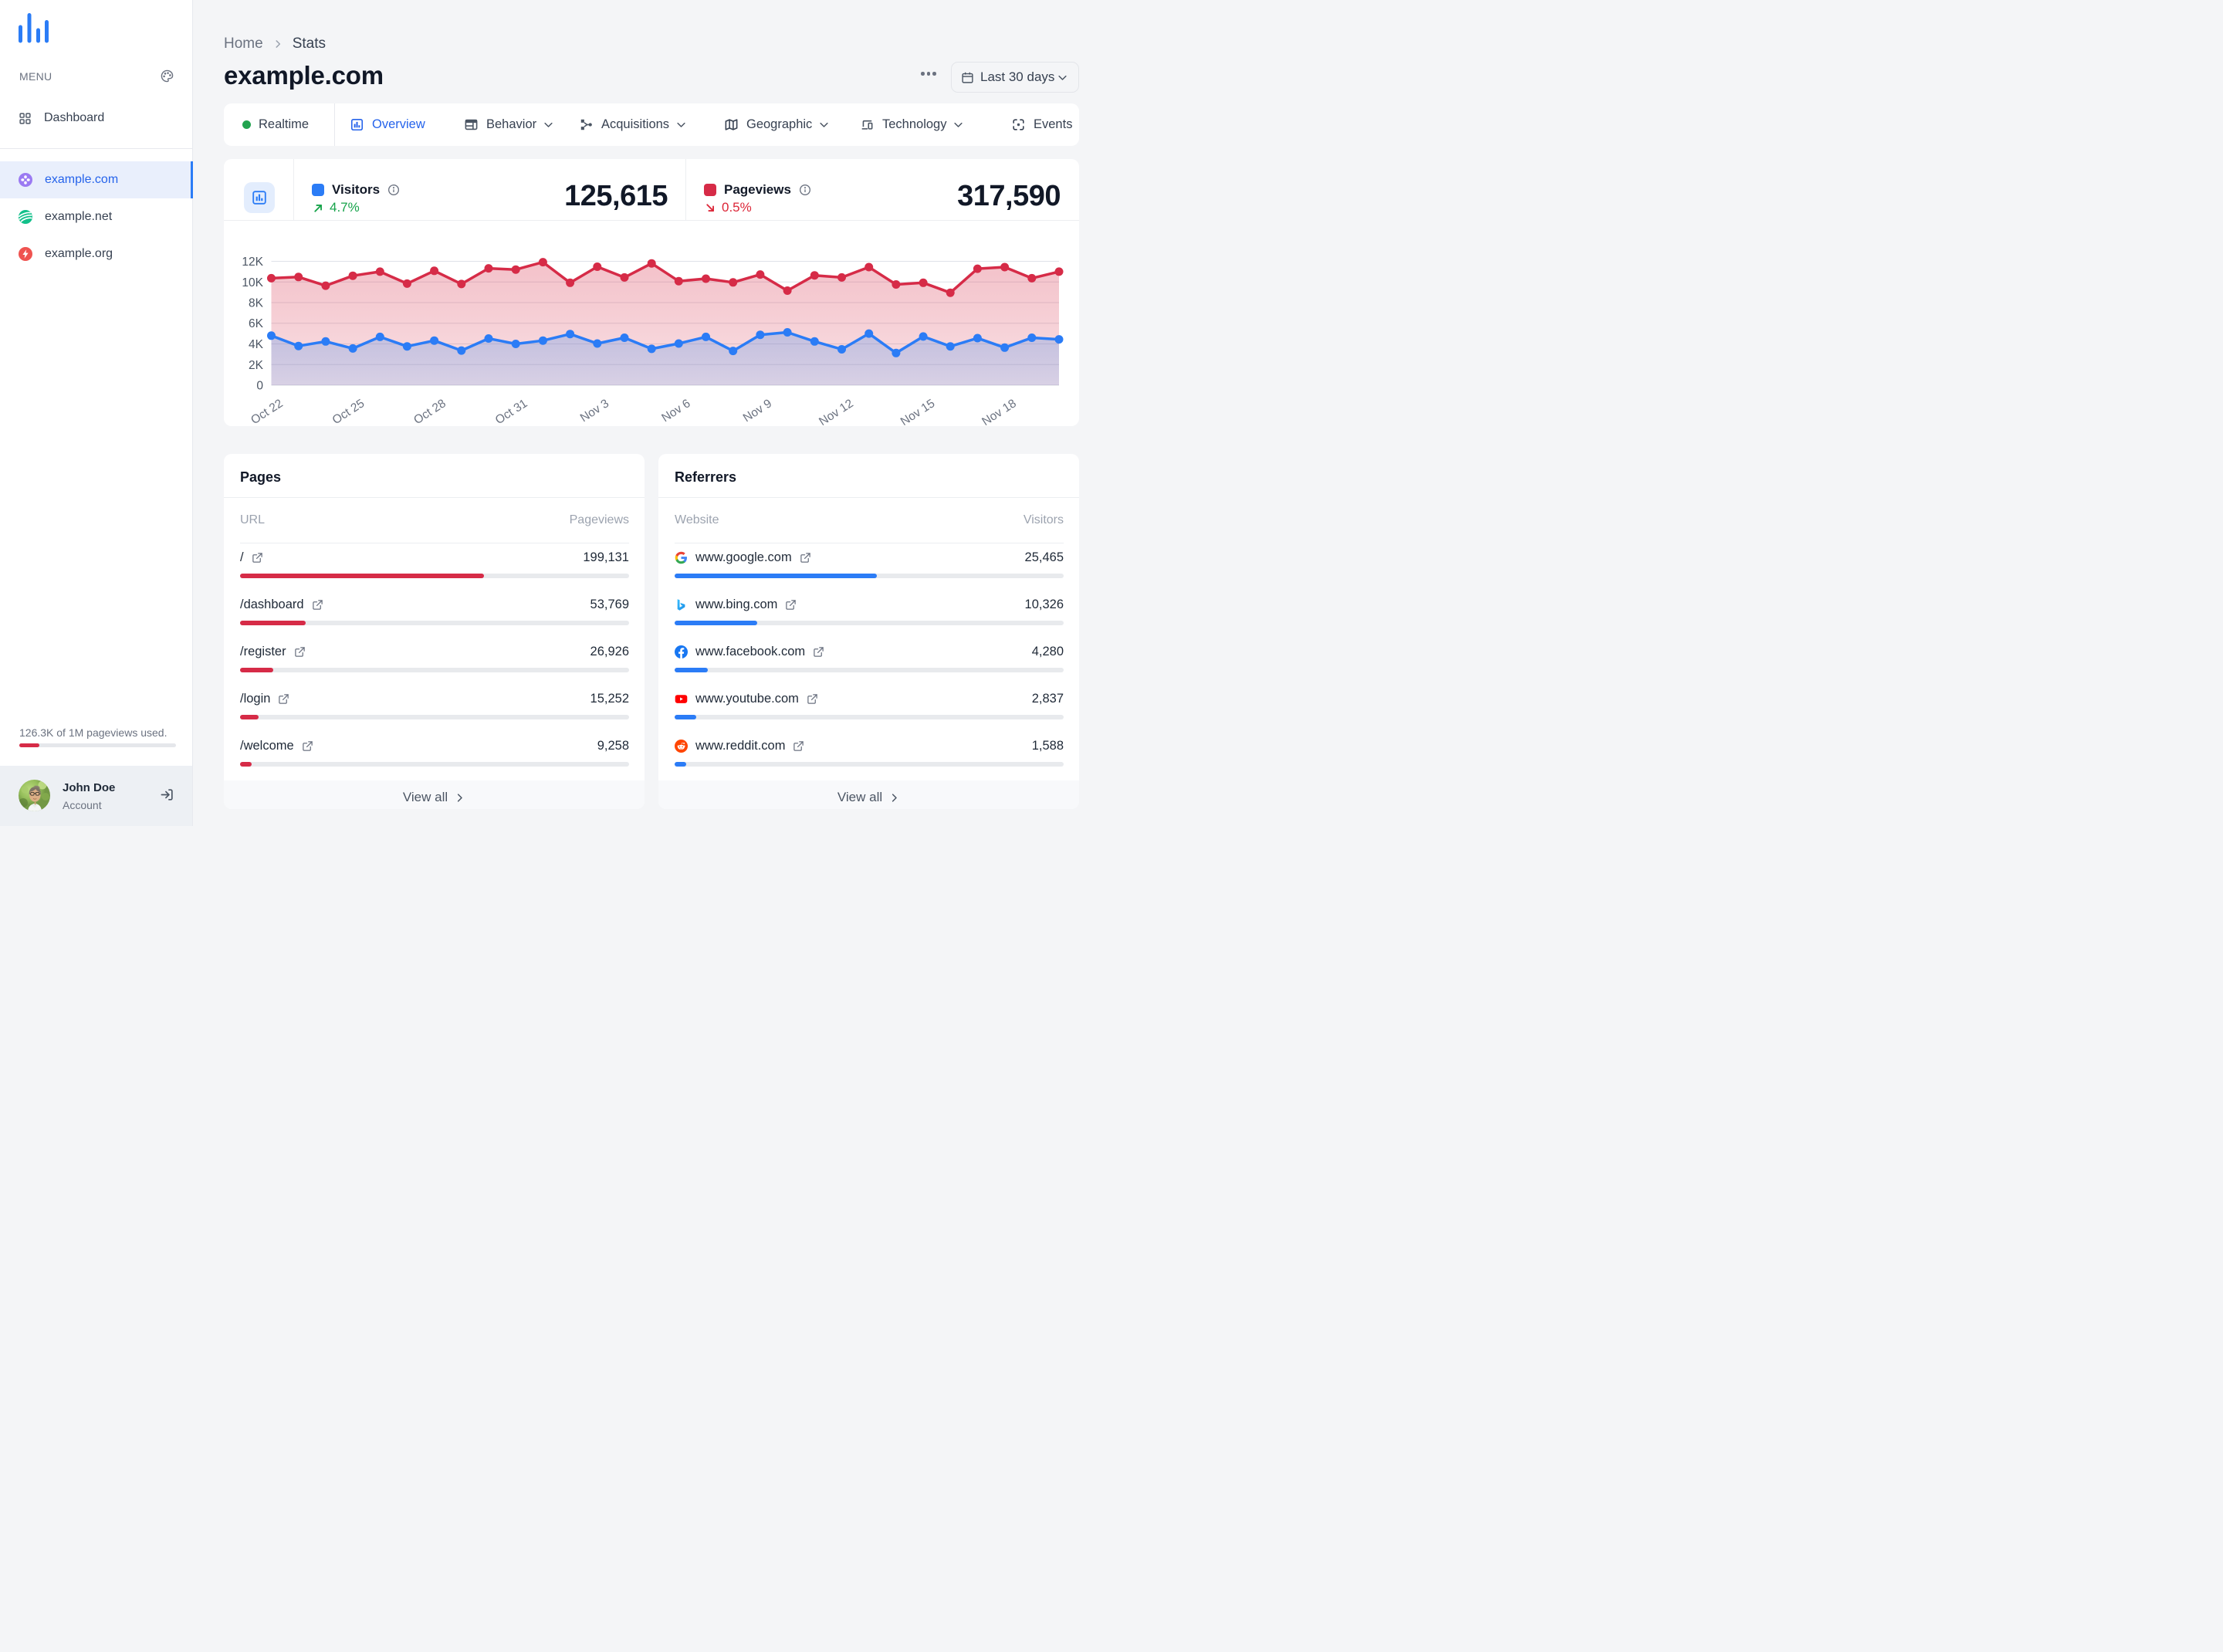 This screenshot has width=2223, height=1652. Describe the element at coordinates (252, 262) in the screenshot. I see `svg-text: 12K` at that location.